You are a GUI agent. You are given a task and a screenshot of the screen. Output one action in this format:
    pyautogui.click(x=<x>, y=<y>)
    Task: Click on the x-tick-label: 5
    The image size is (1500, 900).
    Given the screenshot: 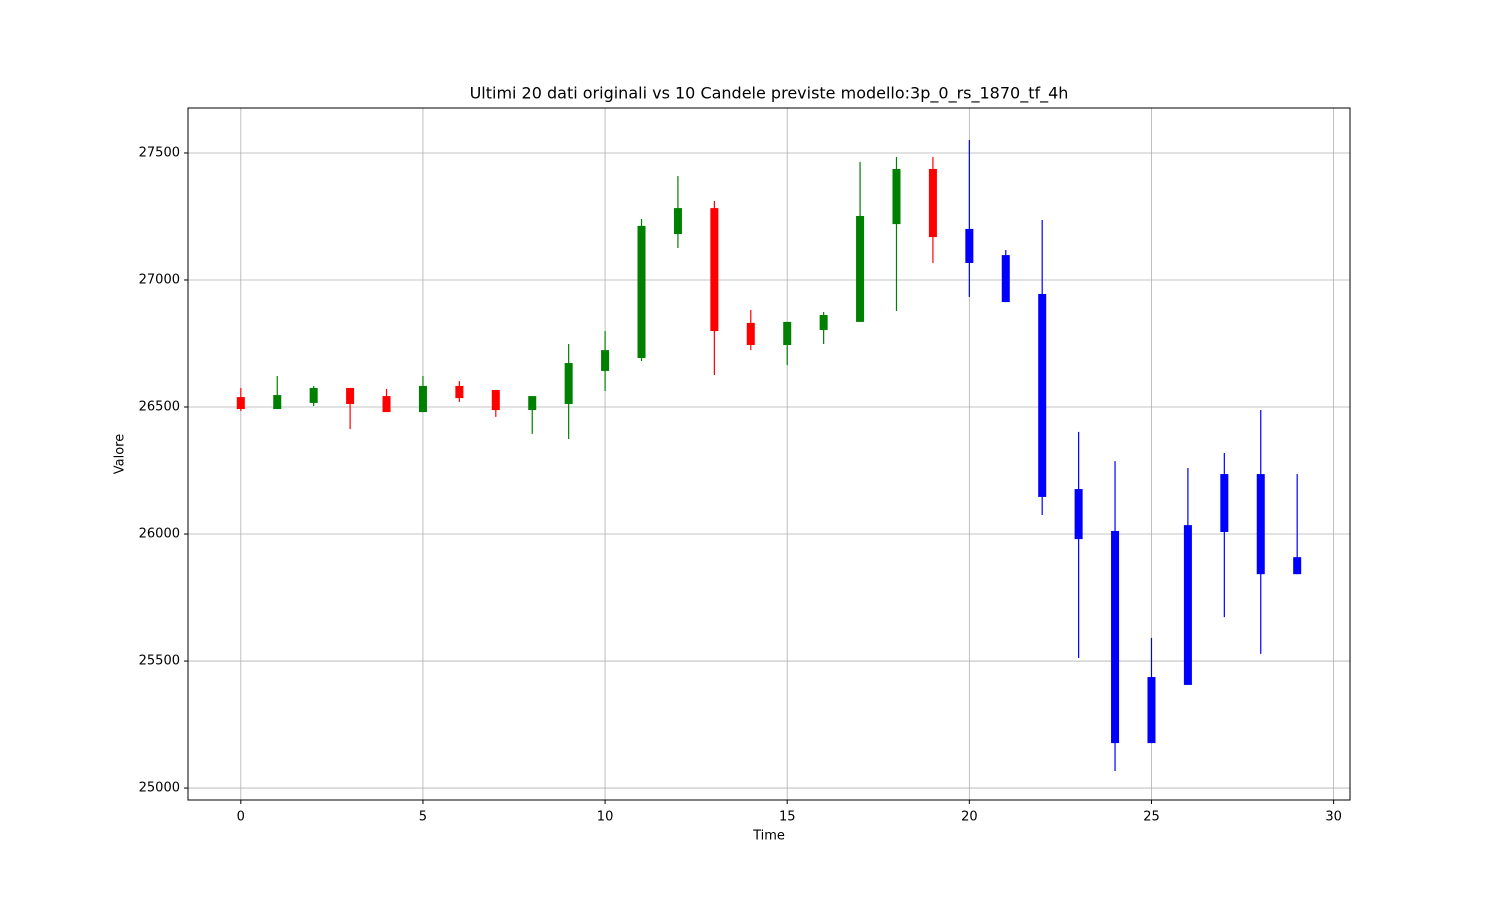 What is the action you would take?
    pyautogui.click(x=423, y=817)
    